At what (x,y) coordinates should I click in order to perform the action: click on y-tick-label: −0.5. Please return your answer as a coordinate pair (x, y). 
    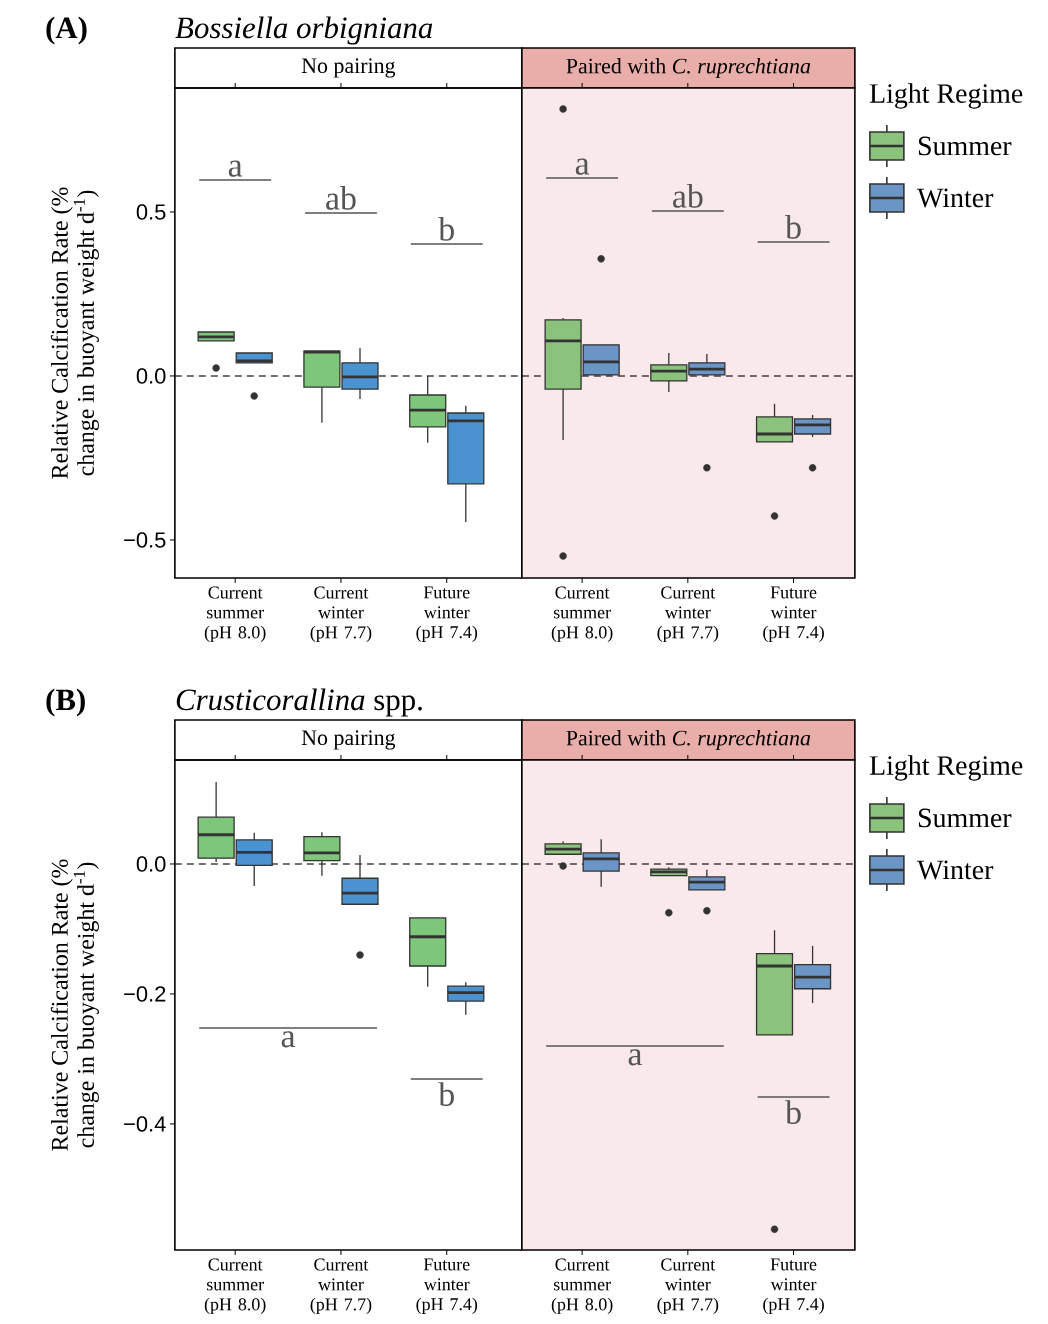
    Looking at the image, I should click on (145, 540).